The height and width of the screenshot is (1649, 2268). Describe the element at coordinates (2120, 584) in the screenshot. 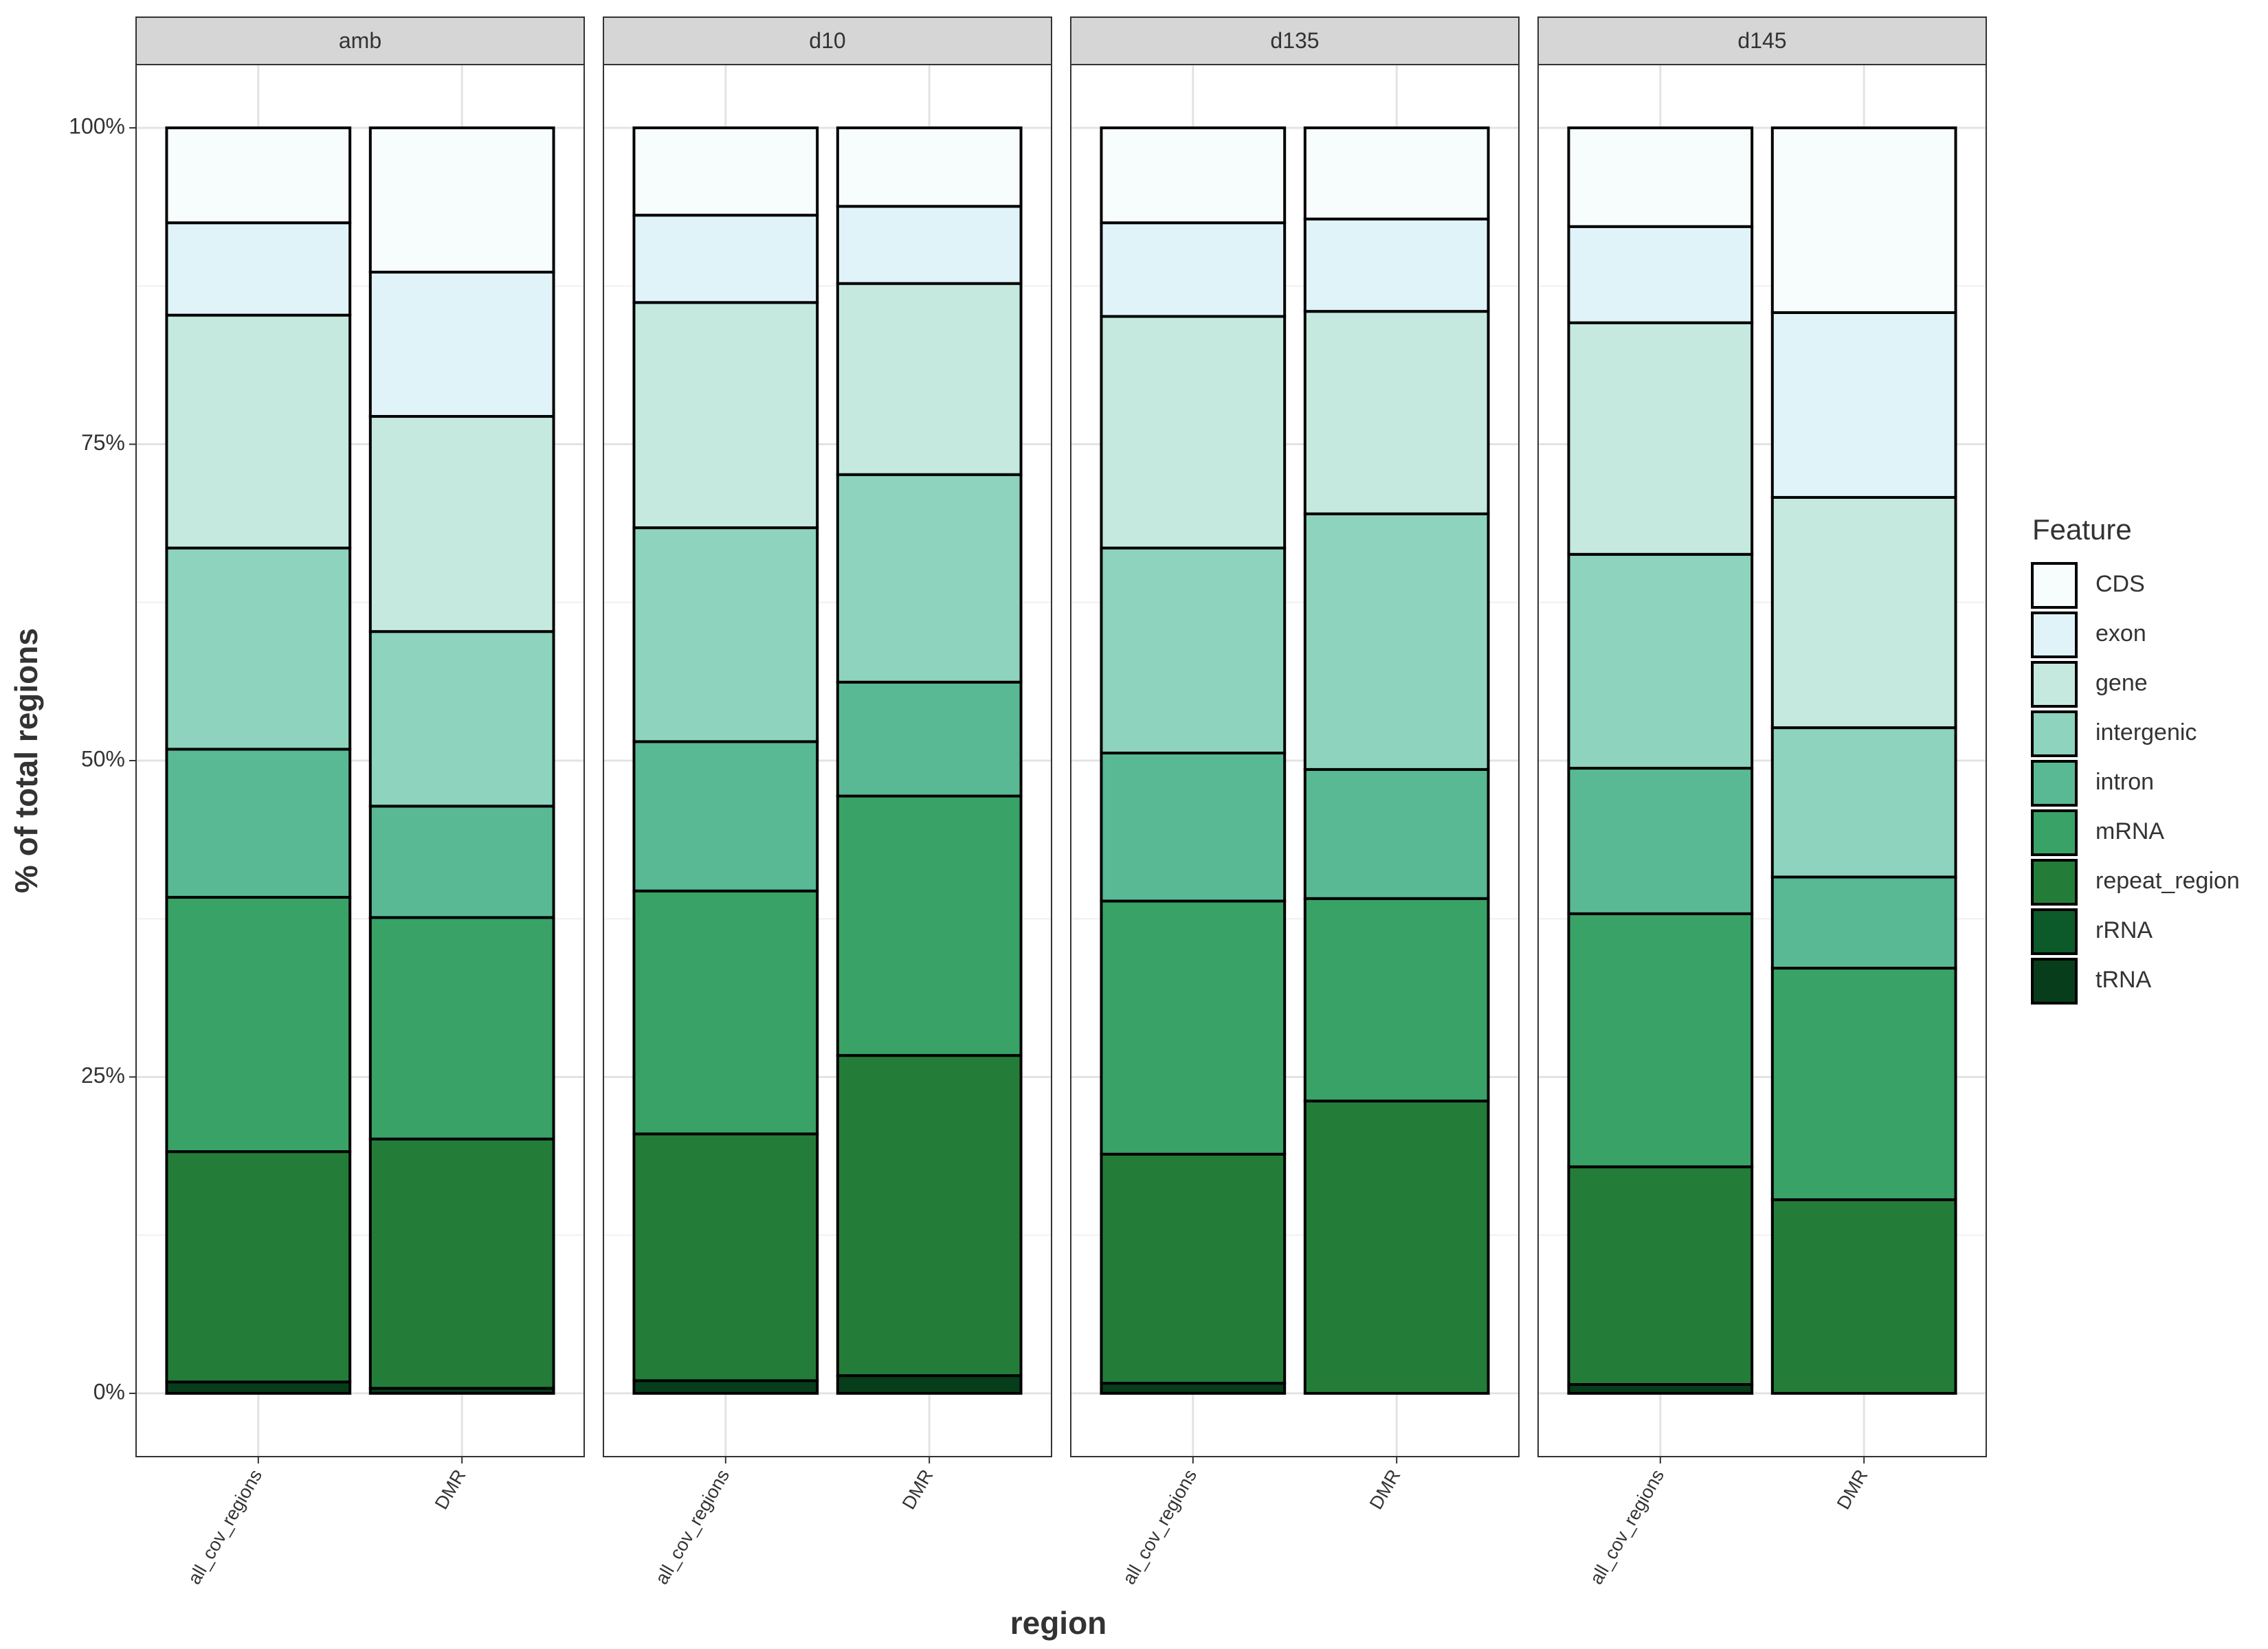

I see `legend-label: CDS` at that location.